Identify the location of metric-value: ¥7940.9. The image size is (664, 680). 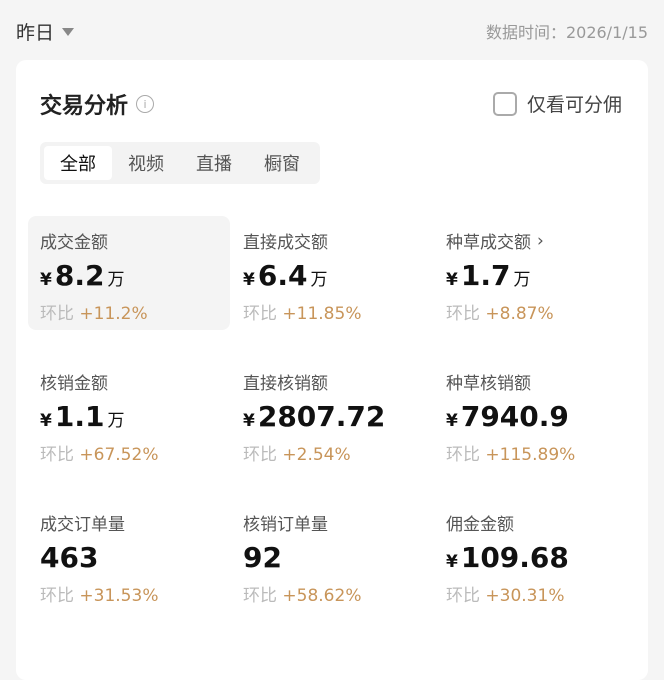
(535, 418).